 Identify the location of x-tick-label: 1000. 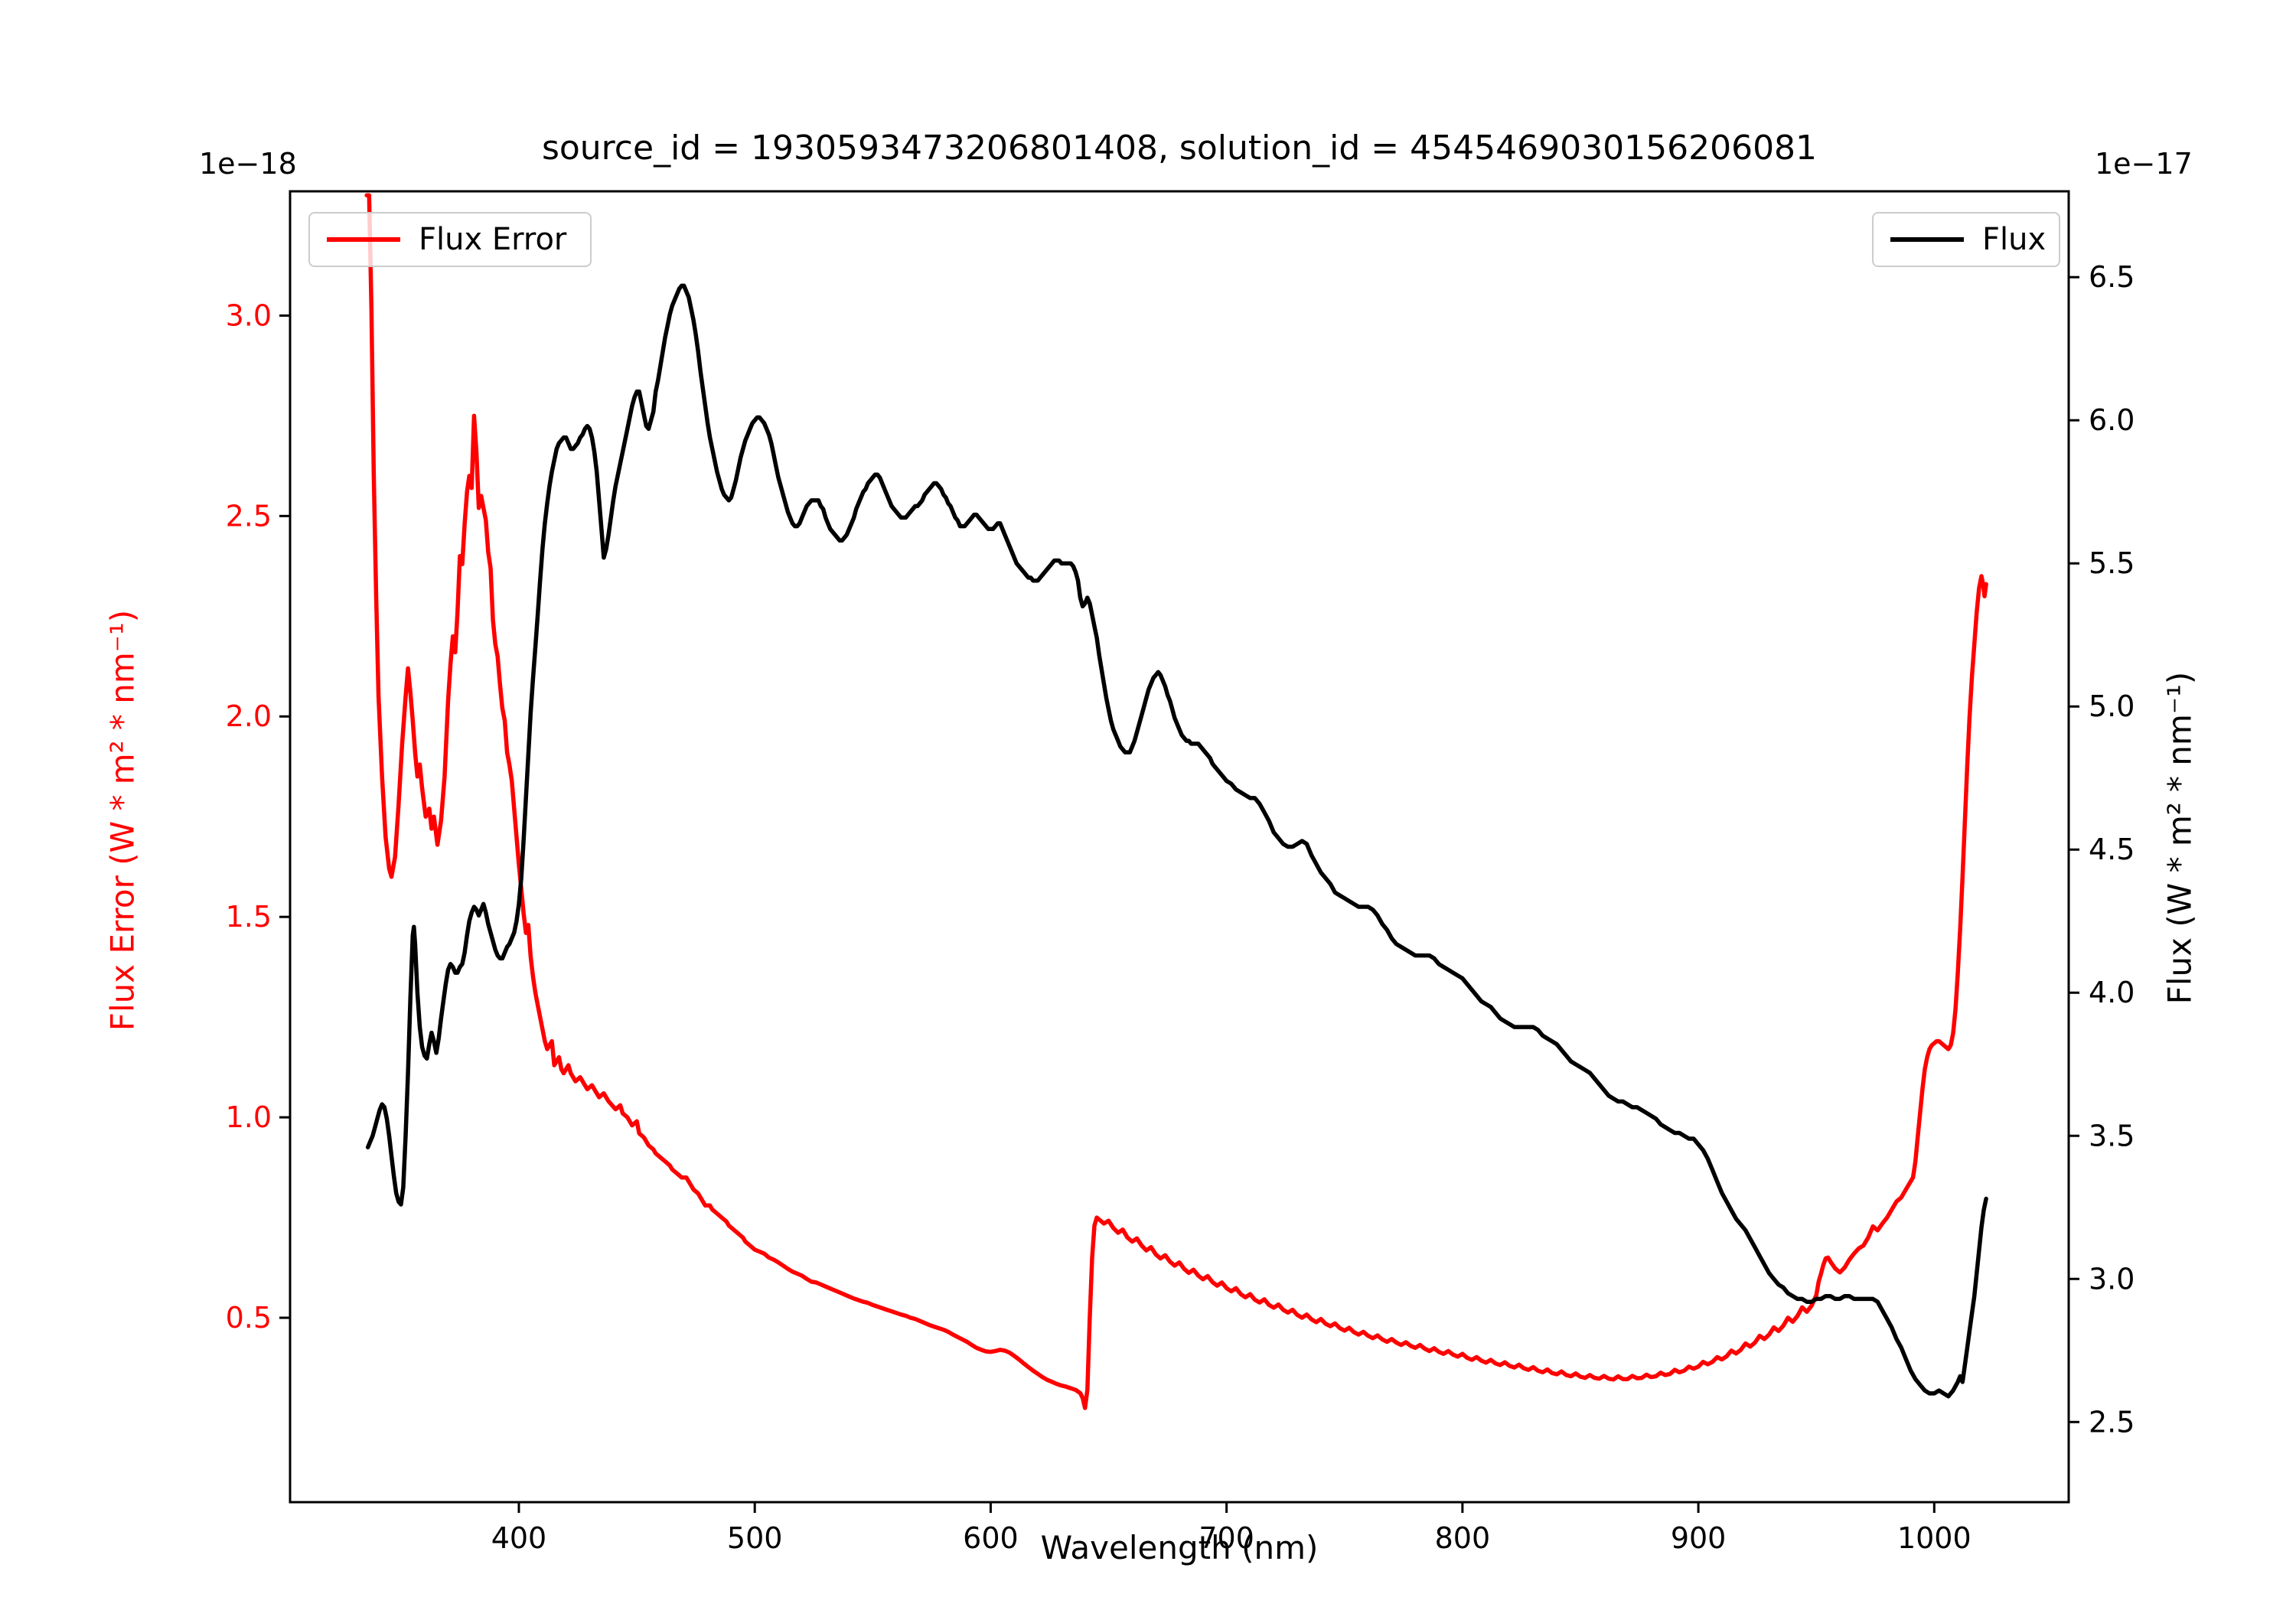
(1934, 1538).